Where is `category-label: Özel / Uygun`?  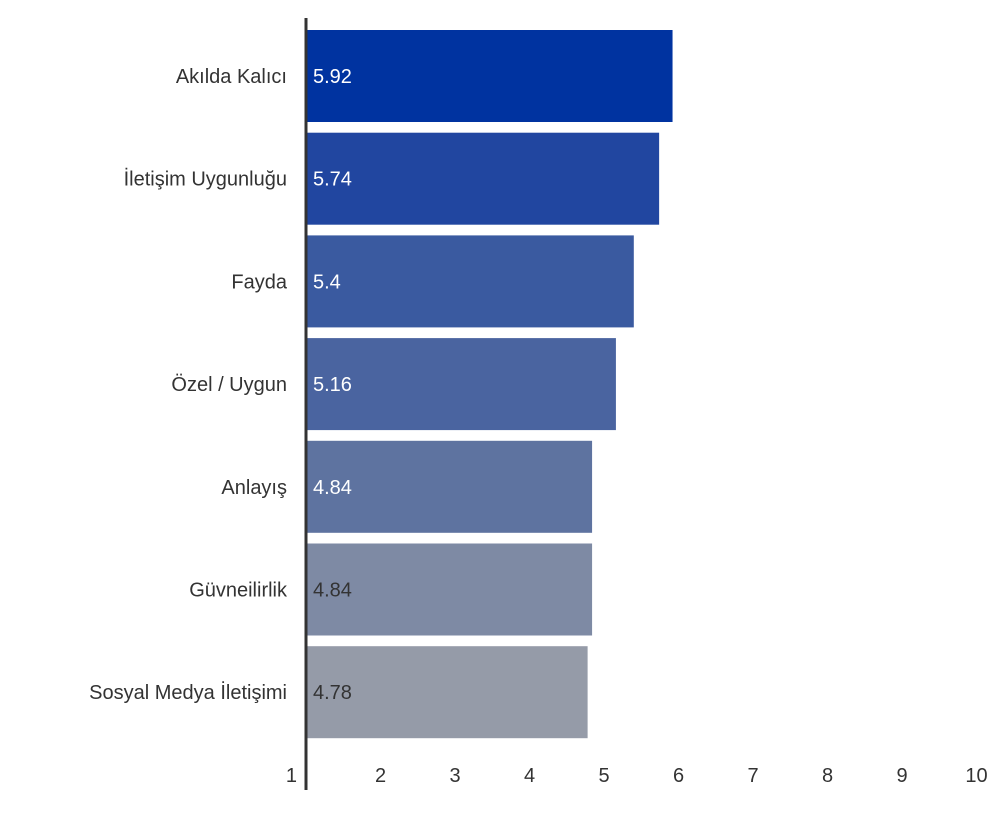 category-label: Özel / Uygun is located at coordinates (229, 385).